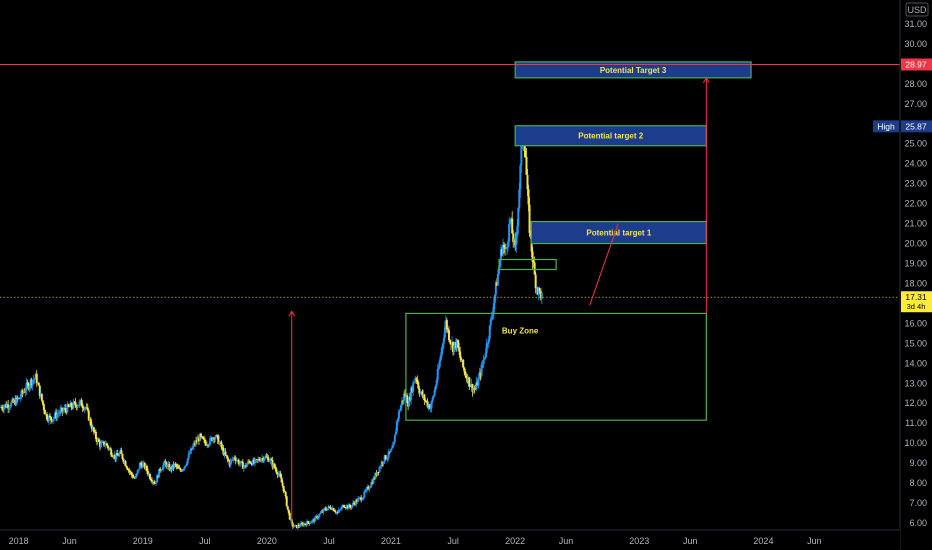  What do you see at coordinates (918, 523) in the screenshot?
I see `price-tick-label: 6.00` at bounding box center [918, 523].